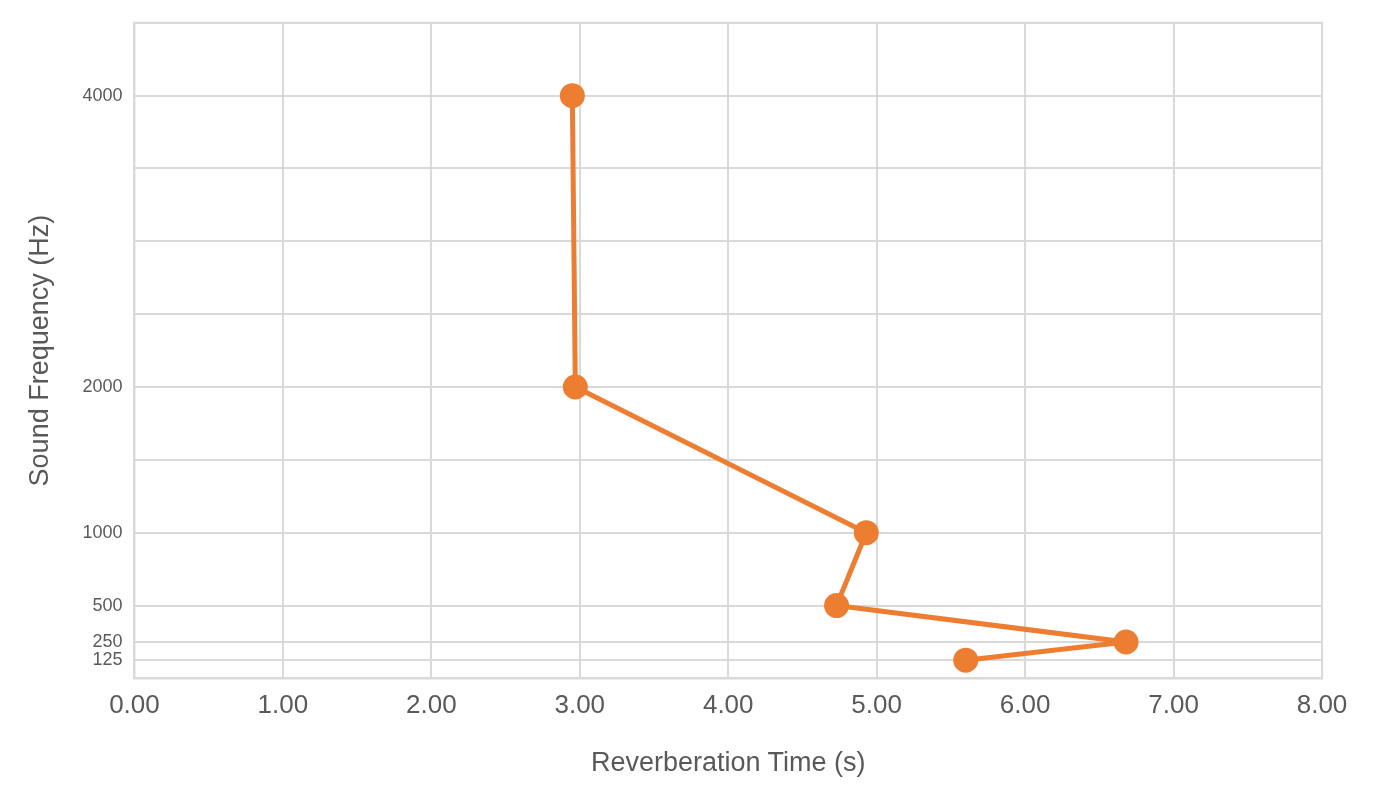 The height and width of the screenshot is (794, 1392). I want to click on y-tick-label: 250, so click(107, 640).